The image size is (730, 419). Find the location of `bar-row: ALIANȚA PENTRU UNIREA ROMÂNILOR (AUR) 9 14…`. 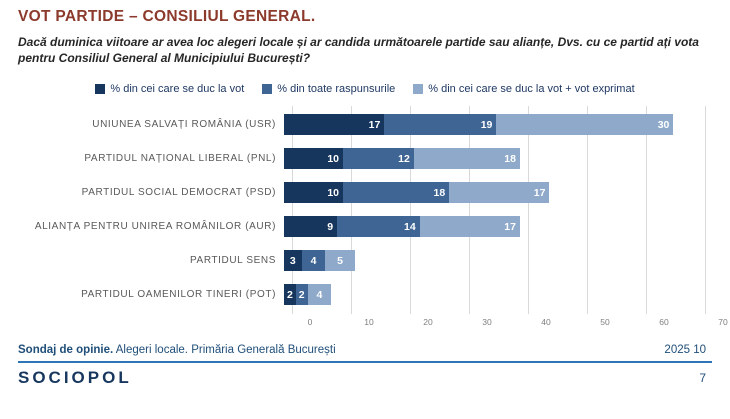

bar-row: ALIANȚA PENTRU UNIREA ROMÂNILOR (AUR) 9 14… is located at coordinates (374, 227).